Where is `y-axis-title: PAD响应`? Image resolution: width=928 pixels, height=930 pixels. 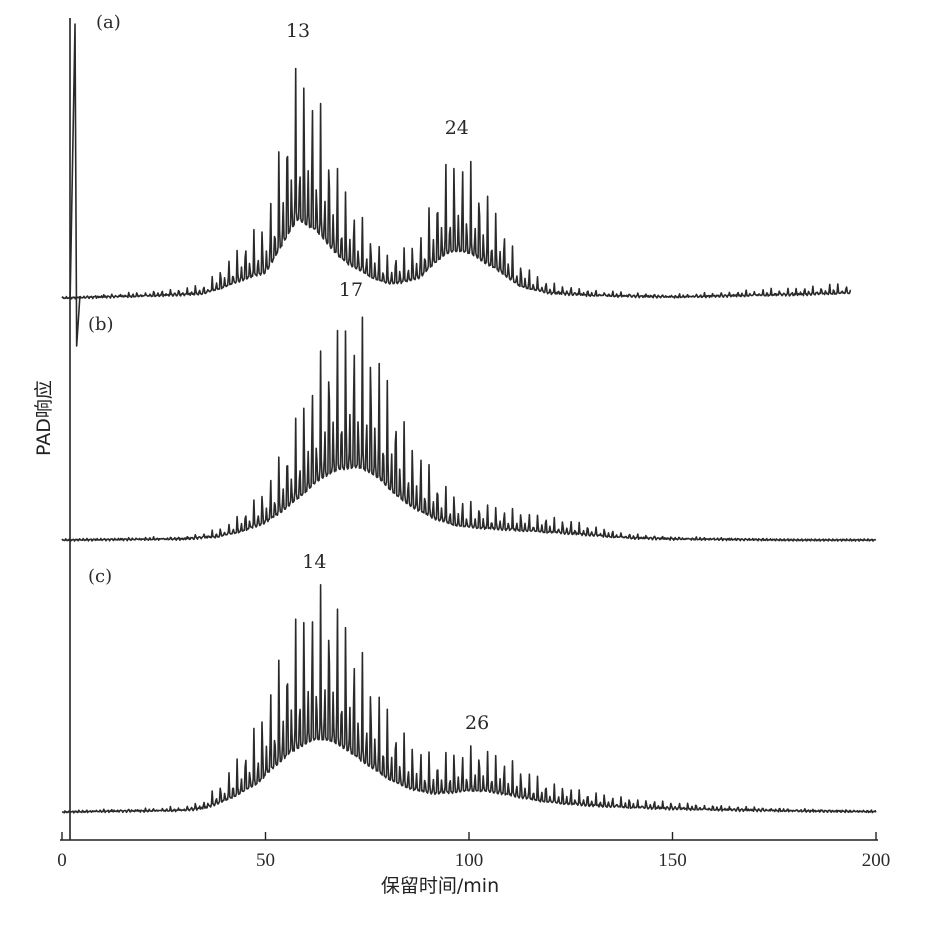
y-axis-title: PAD响应 is located at coordinates (44, 418).